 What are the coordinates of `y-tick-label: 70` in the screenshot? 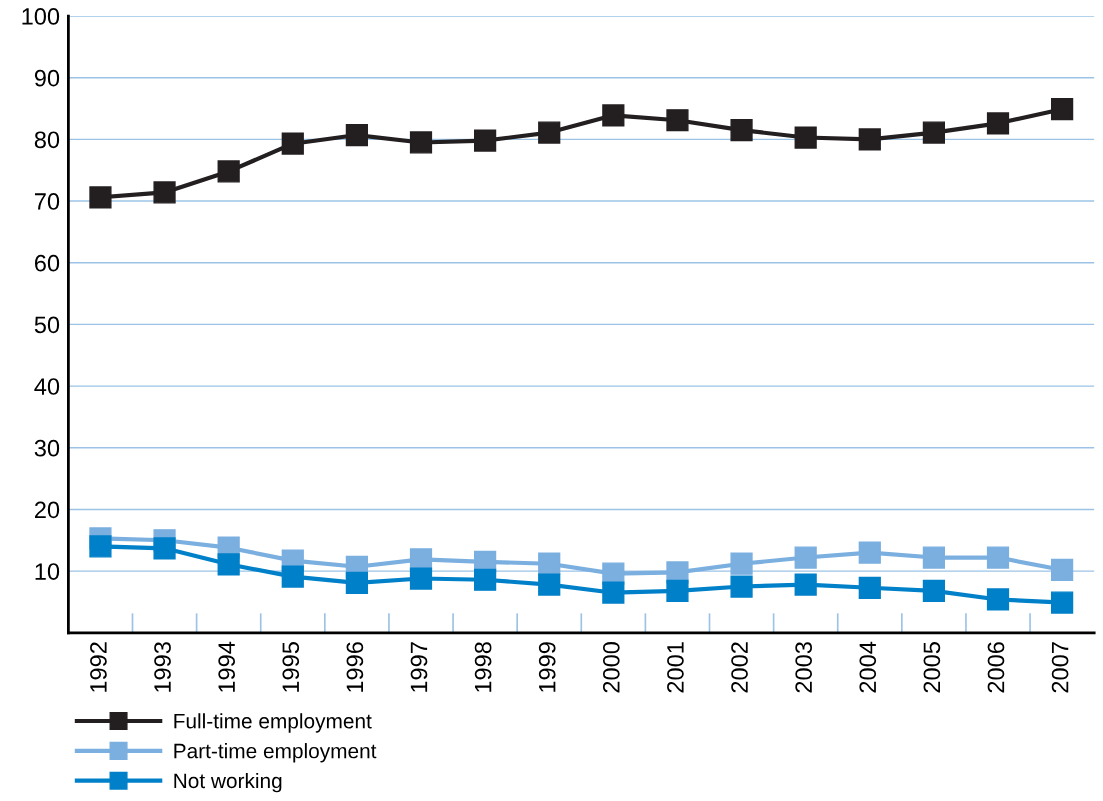 It's located at (47, 201).